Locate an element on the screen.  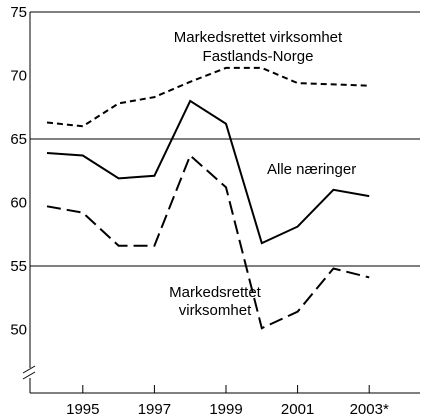
series-label-line: Markedsrettet is located at coordinates (215, 292).